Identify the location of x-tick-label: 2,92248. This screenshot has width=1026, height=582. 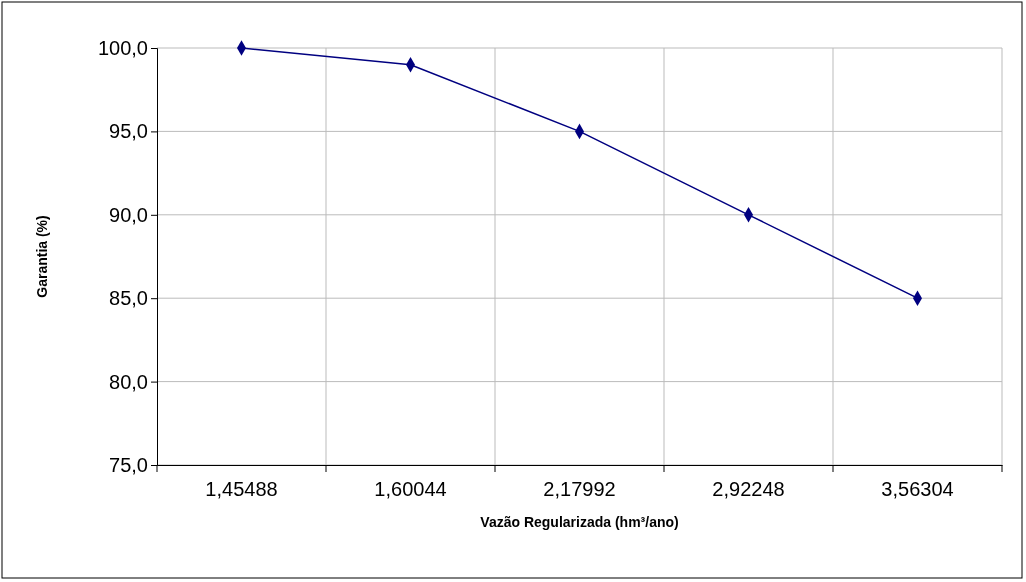
(748, 489).